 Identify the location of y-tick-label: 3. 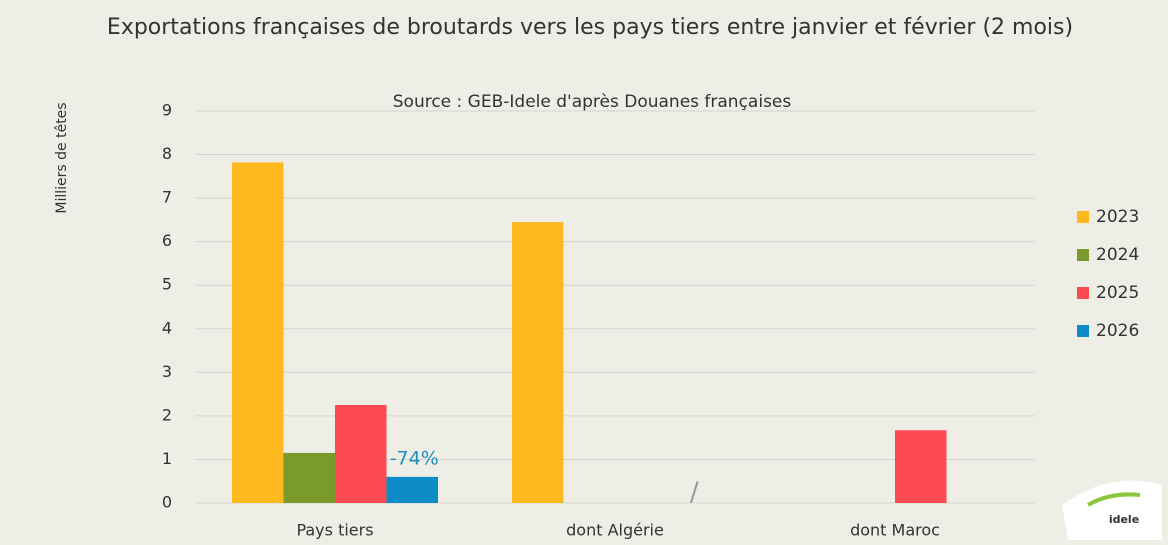
(167, 371).